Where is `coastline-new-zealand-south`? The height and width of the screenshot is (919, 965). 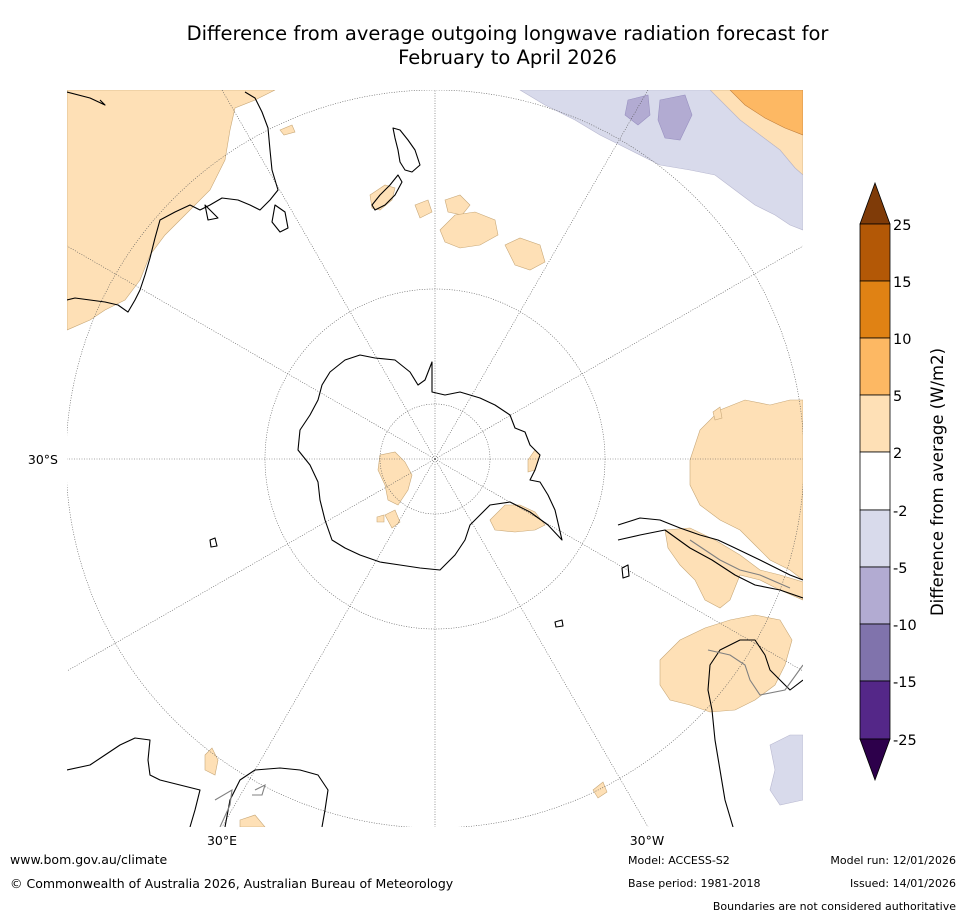 coastline-new-zealand-south is located at coordinates (387, 192).